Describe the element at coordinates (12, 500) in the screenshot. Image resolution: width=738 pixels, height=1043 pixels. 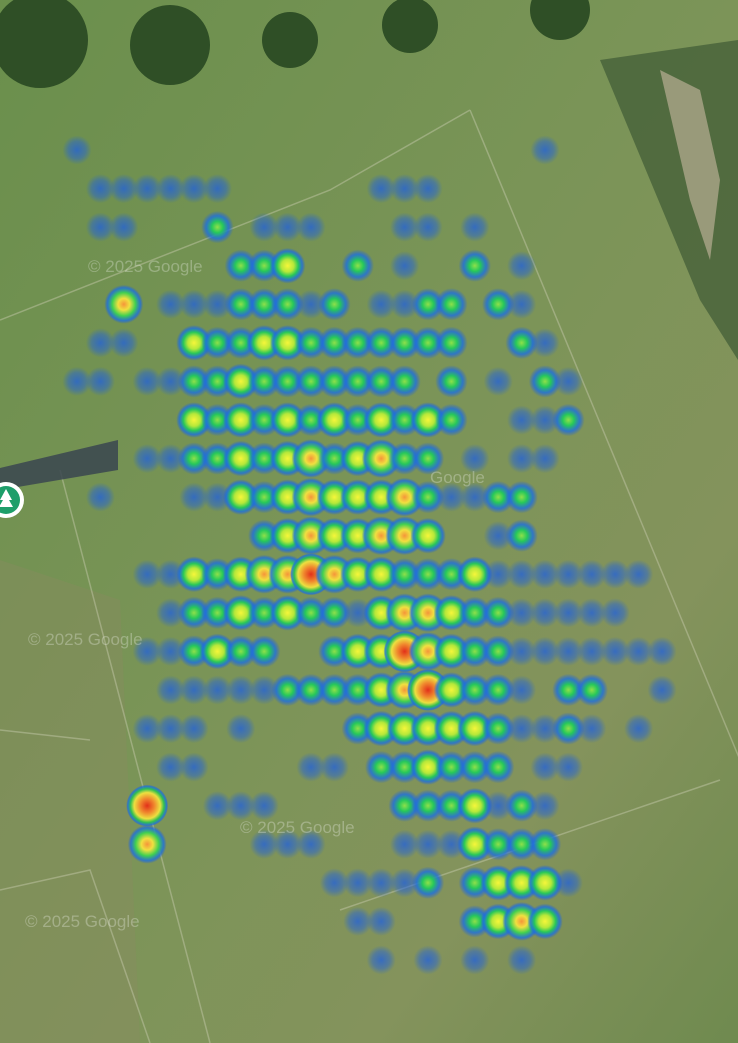
I see `place-marker` at that location.